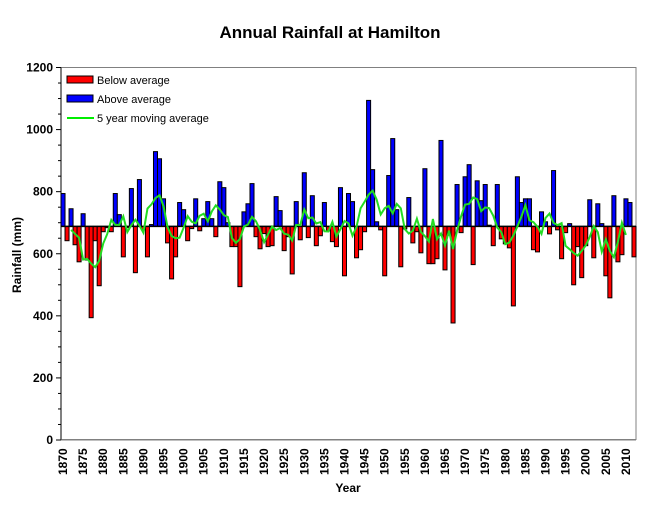 This screenshot has width=661, height=514. What do you see at coordinates (244, 461) in the screenshot?
I see `x-tick-label: 1915` at bounding box center [244, 461].